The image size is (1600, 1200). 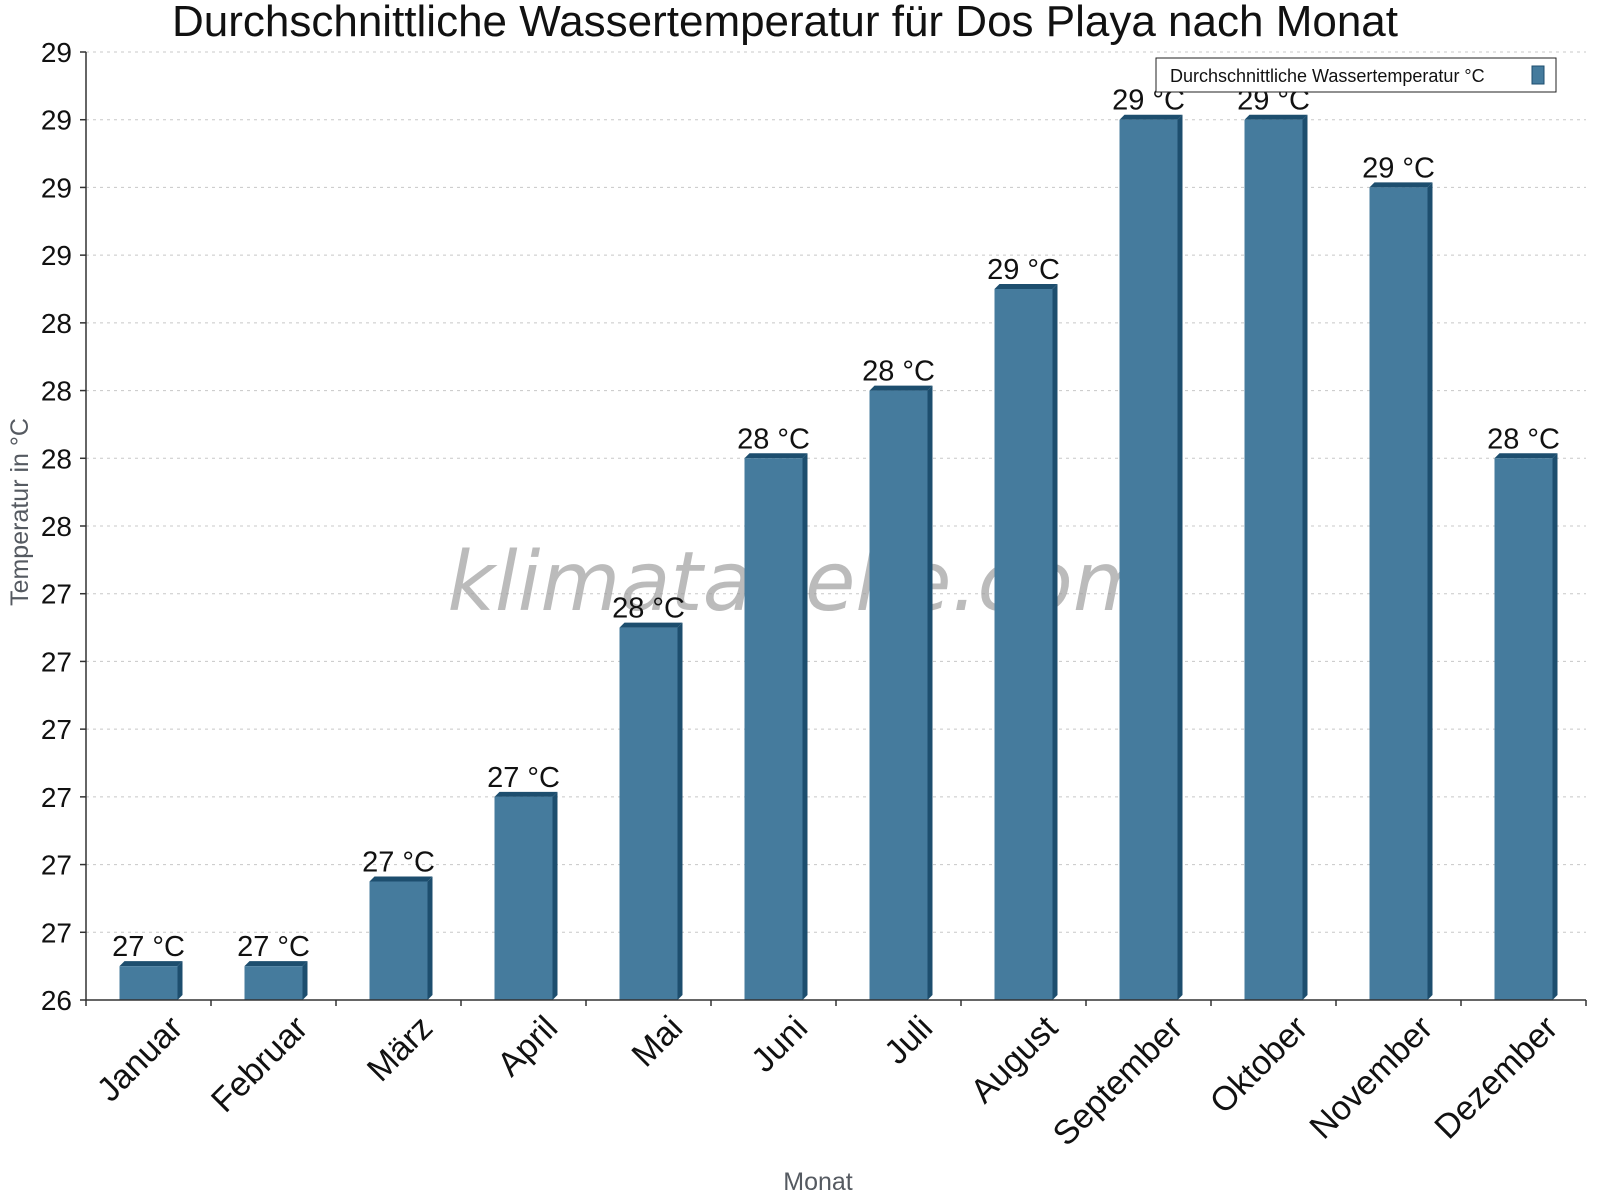 I want to click on legend-box, so click(x=1356, y=75).